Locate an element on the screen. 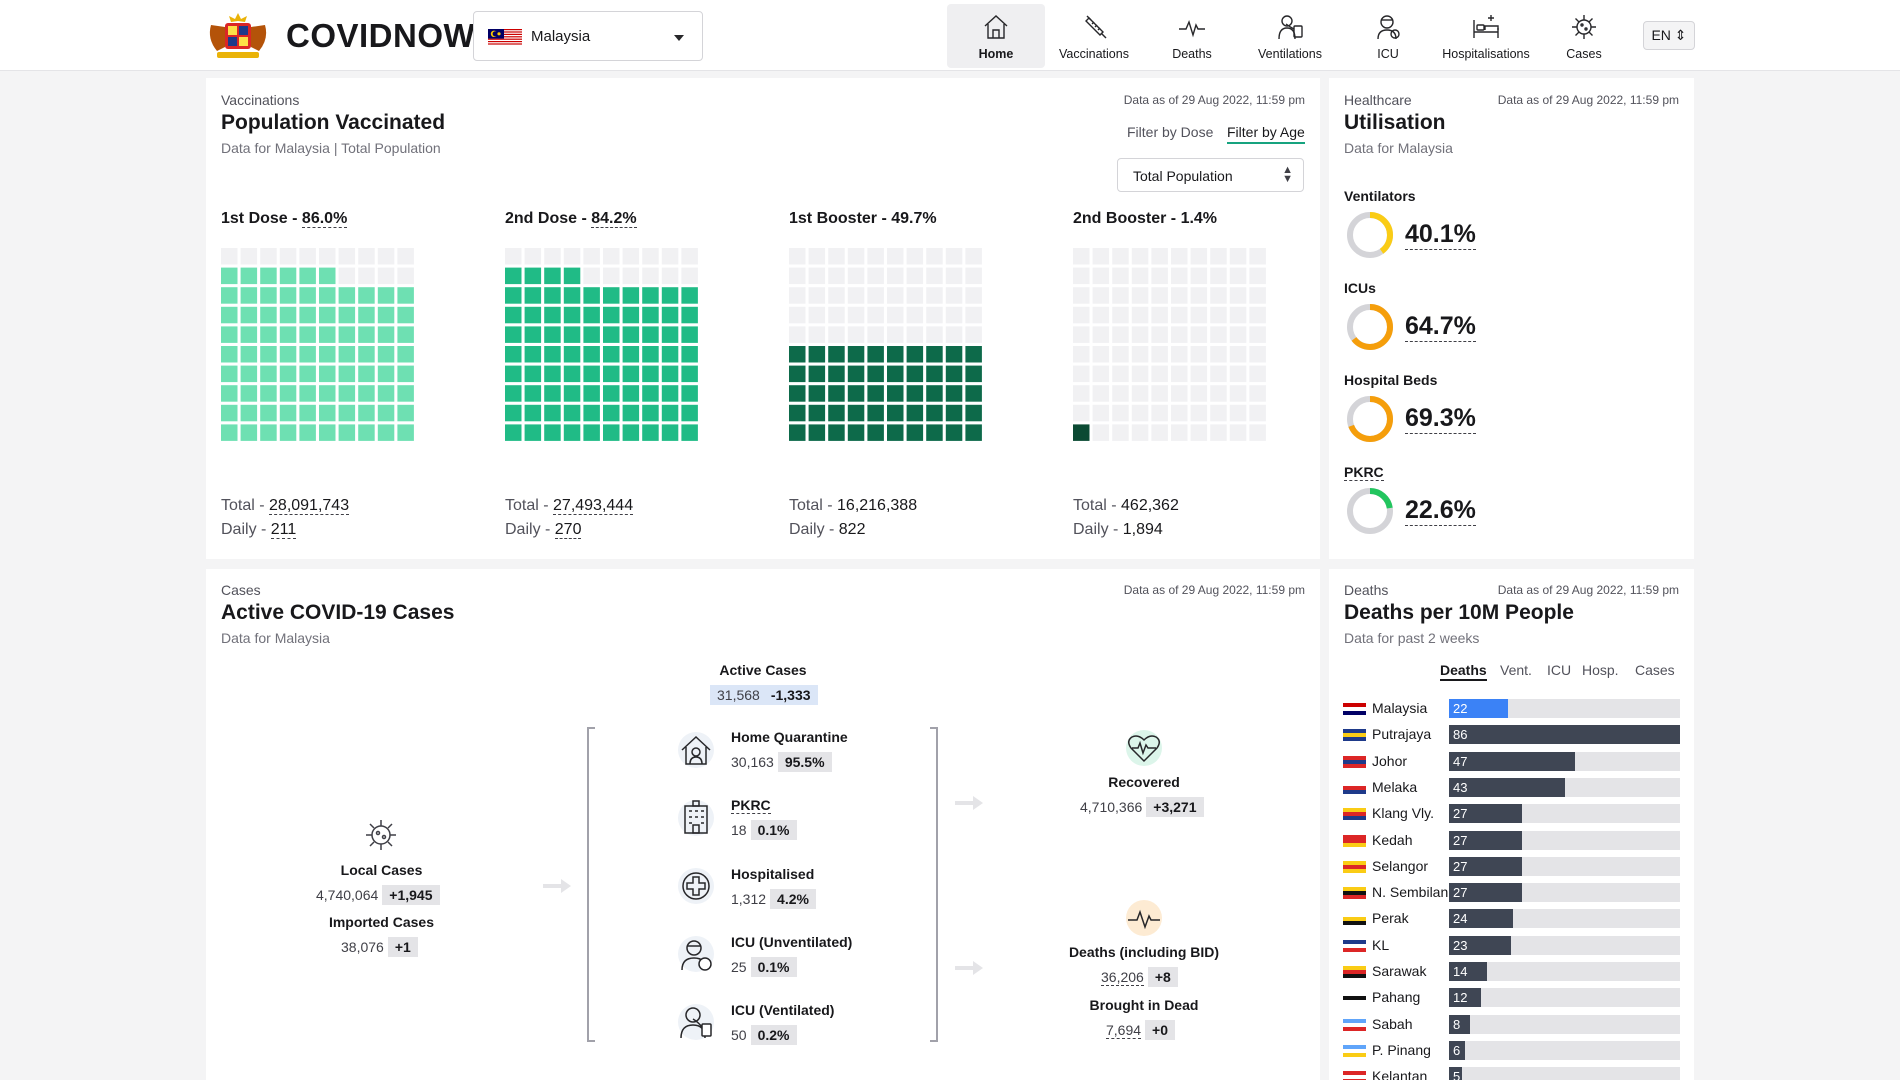 The width and height of the screenshot is (1900, 1080). deaths-label: Deaths (including BID) is located at coordinates (1144, 952).